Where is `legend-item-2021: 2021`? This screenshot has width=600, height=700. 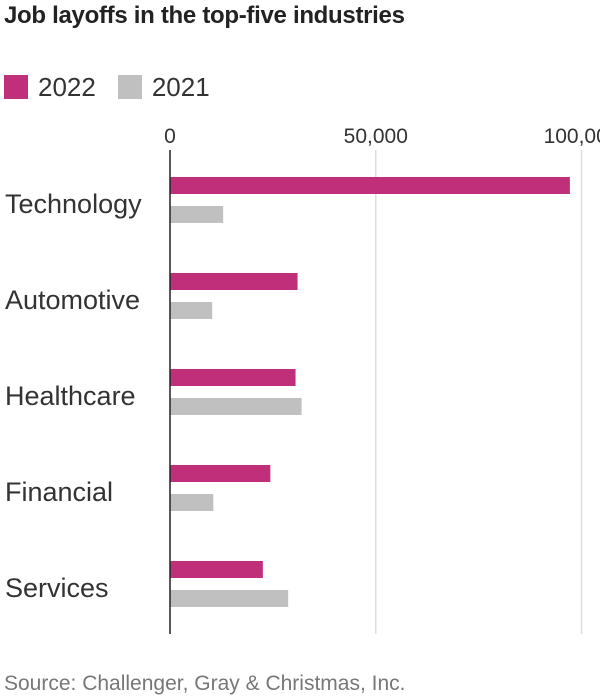 legend-item-2021: 2021 is located at coordinates (163, 87).